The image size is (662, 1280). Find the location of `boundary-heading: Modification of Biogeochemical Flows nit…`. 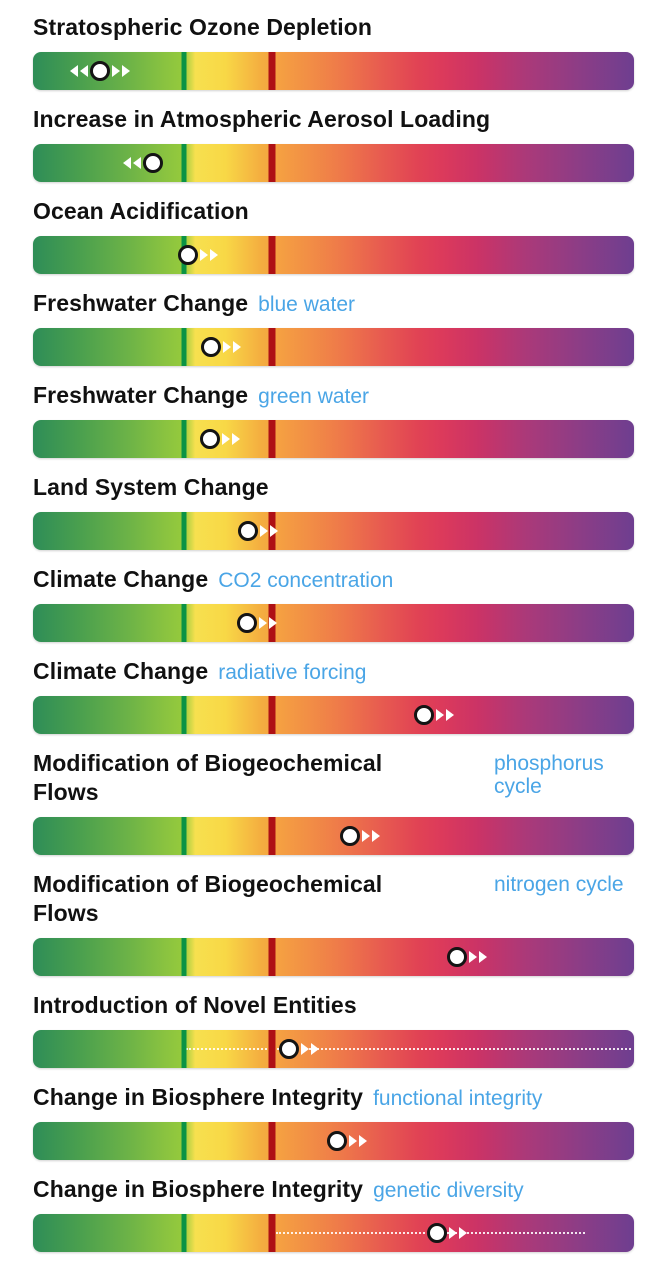

boundary-heading: Modification of Biogeochemical Flows nit… is located at coordinates (333, 899).